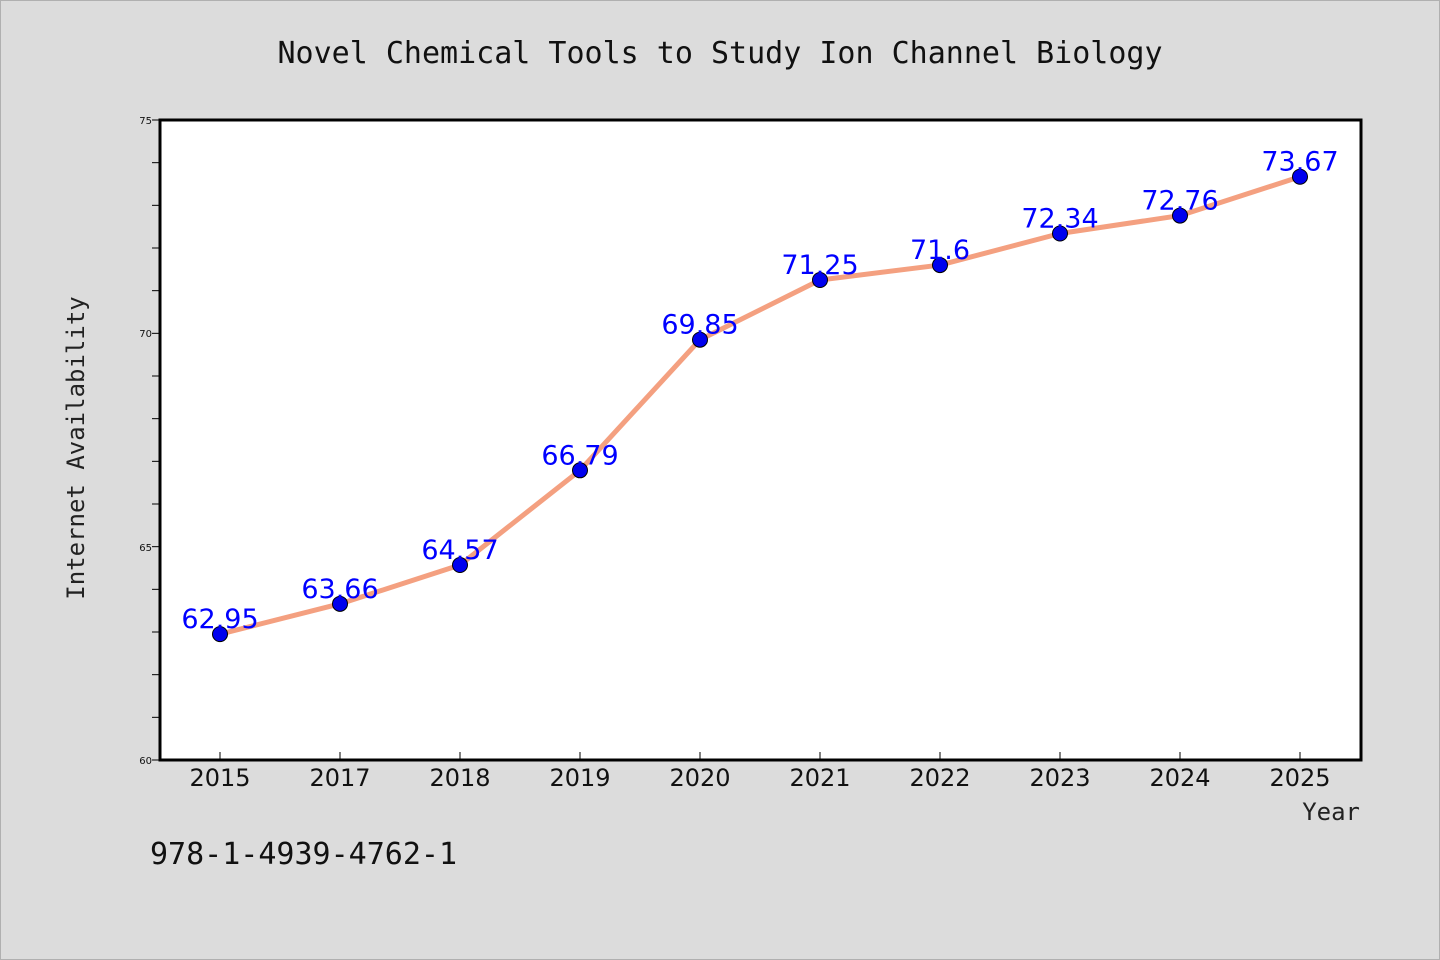  What do you see at coordinates (219, 619) in the screenshot?
I see `data-label-2015: 62.95` at bounding box center [219, 619].